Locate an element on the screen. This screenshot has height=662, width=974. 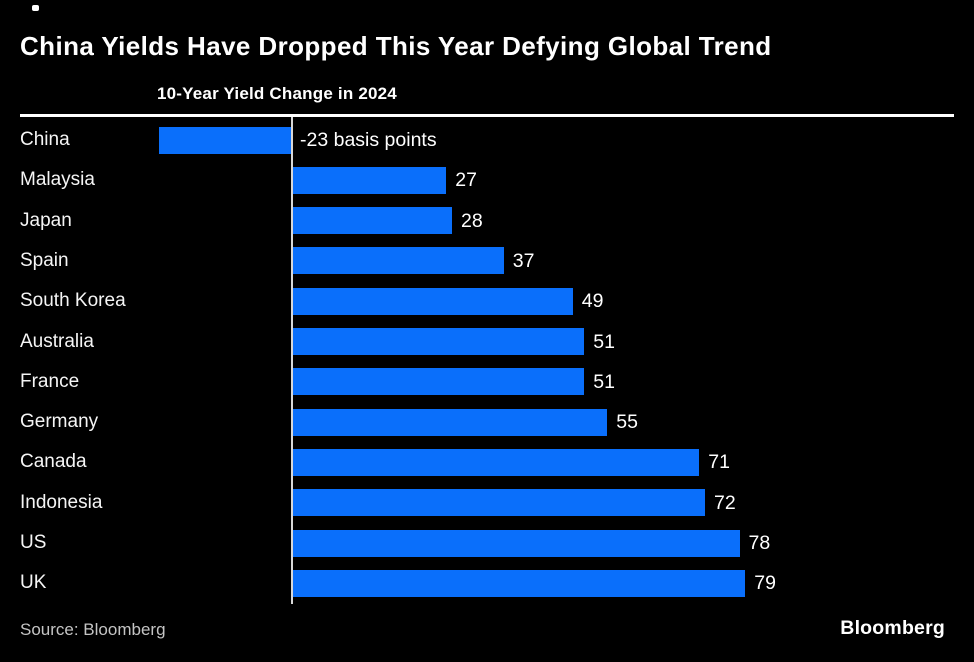
category-label: Germany is located at coordinates (59, 422).